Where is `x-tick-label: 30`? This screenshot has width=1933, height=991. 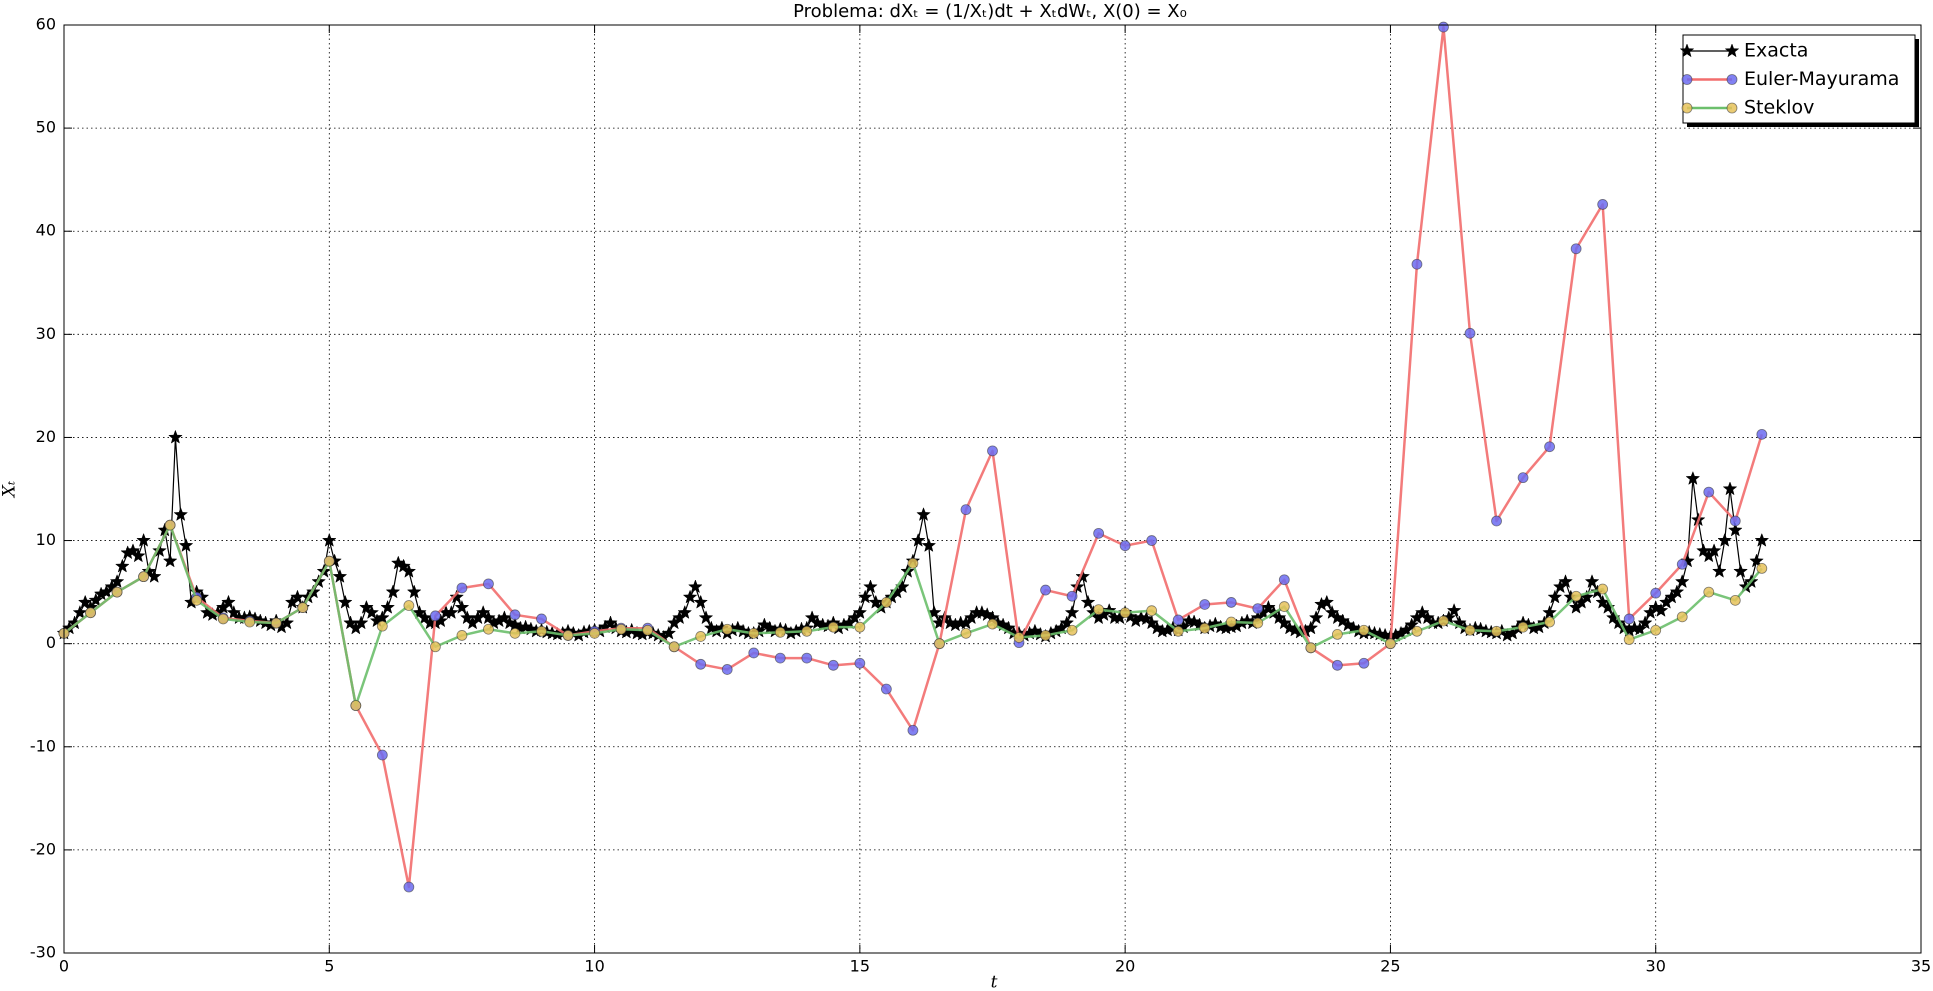 x-tick-label: 30 is located at coordinates (1656, 966).